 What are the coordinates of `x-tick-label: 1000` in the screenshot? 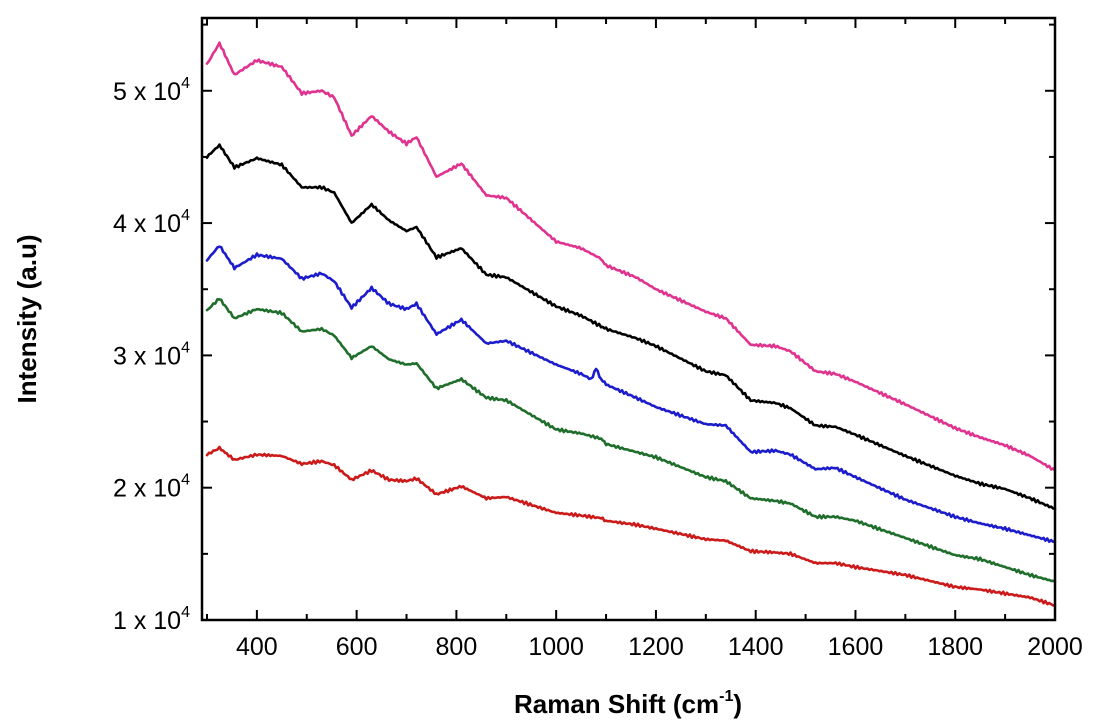 It's located at (556, 647).